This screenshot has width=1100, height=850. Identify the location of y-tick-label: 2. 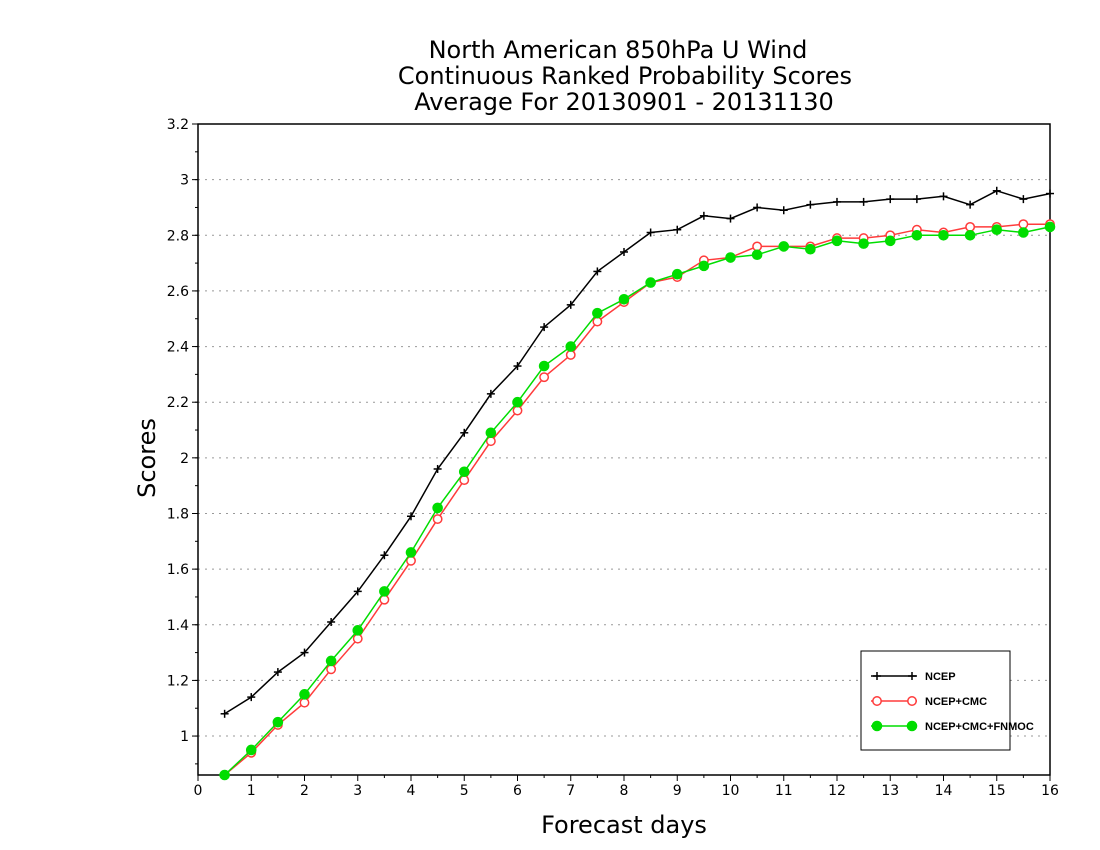
(184, 459).